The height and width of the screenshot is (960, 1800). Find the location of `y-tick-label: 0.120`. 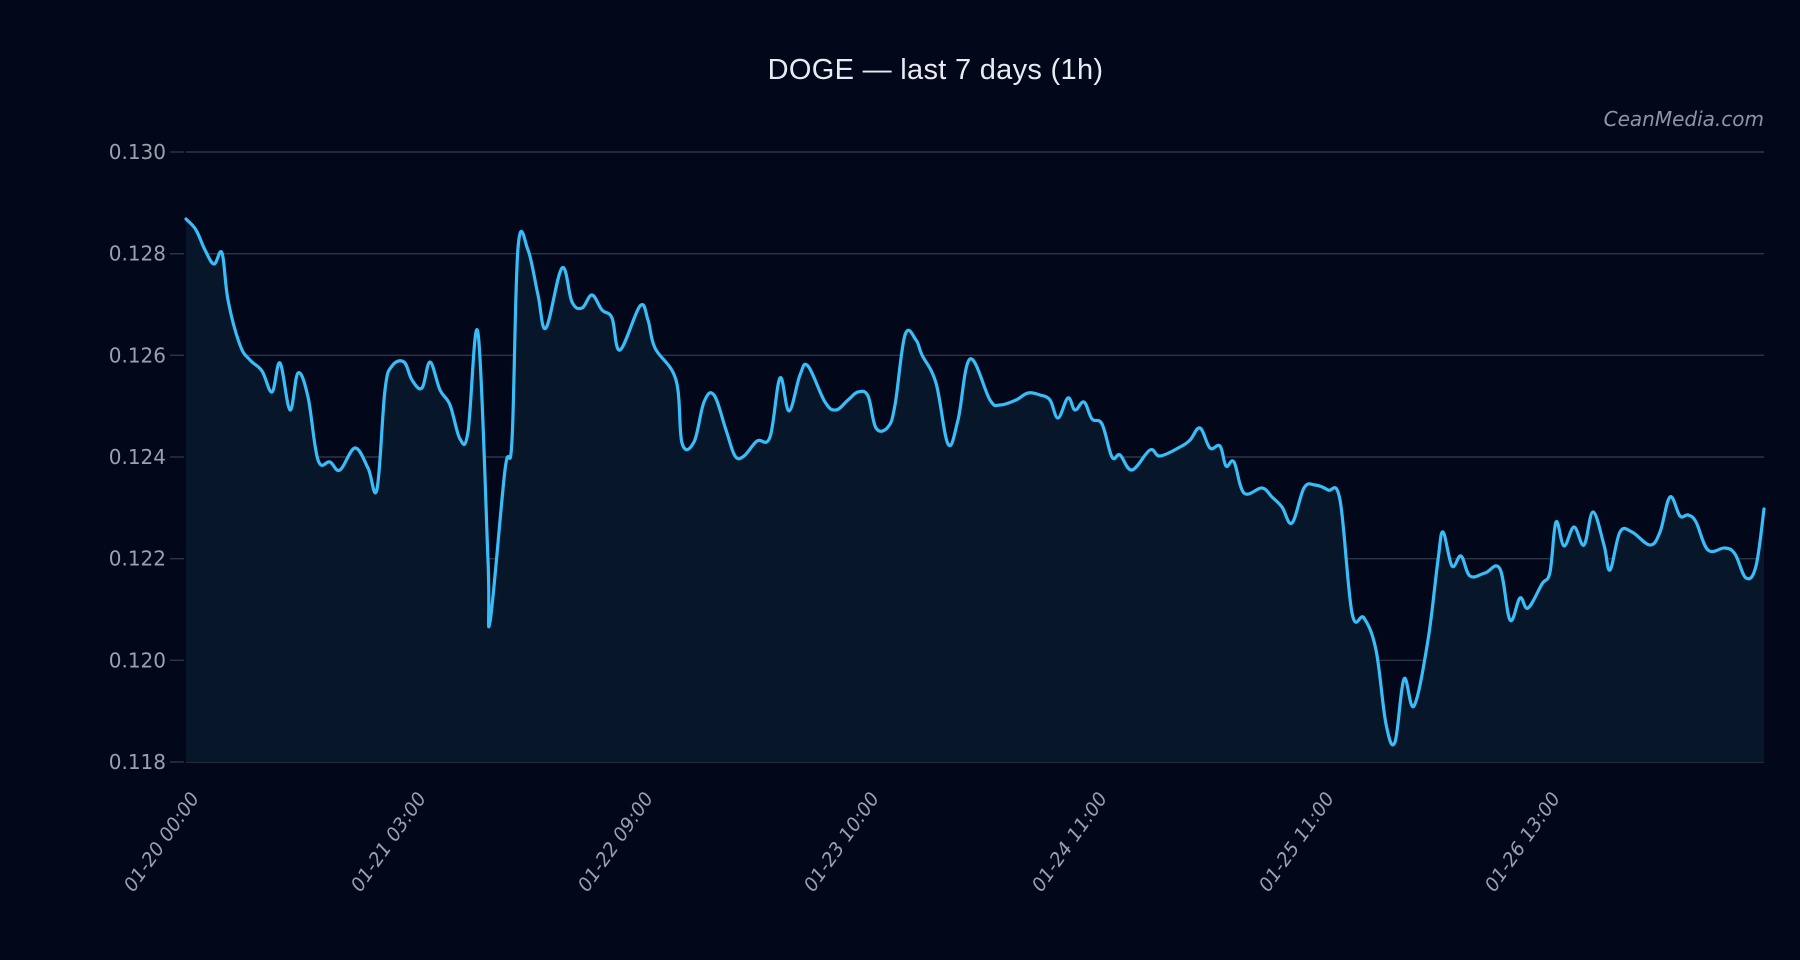

y-tick-label: 0.120 is located at coordinates (137, 660).